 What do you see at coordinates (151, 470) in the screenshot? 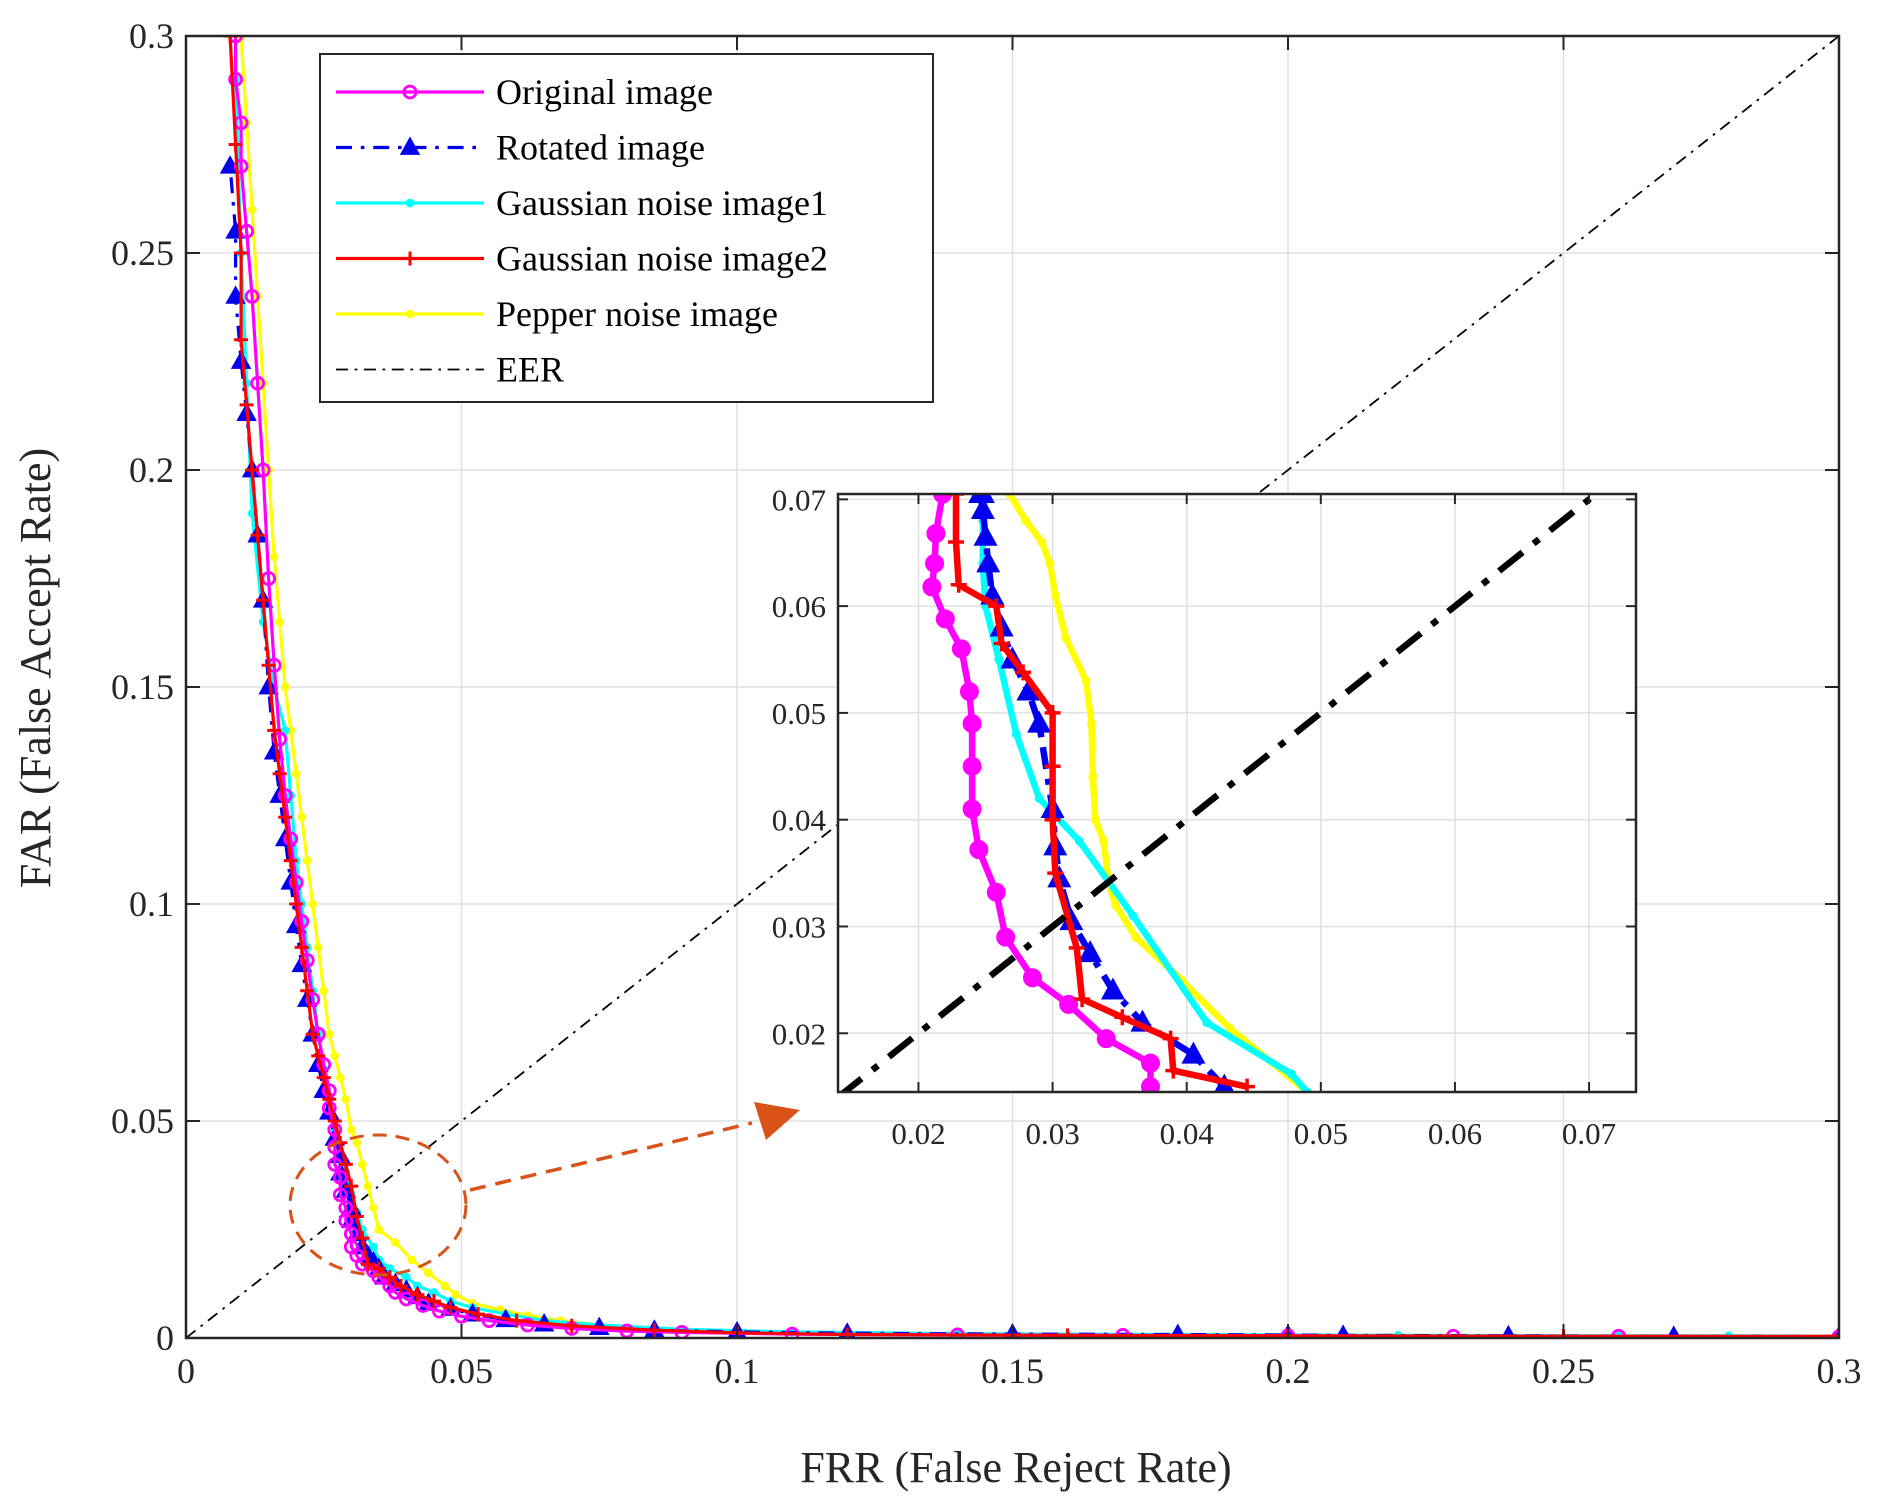
I see `main-y-tick-label: 0.2` at bounding box center [151, 470].